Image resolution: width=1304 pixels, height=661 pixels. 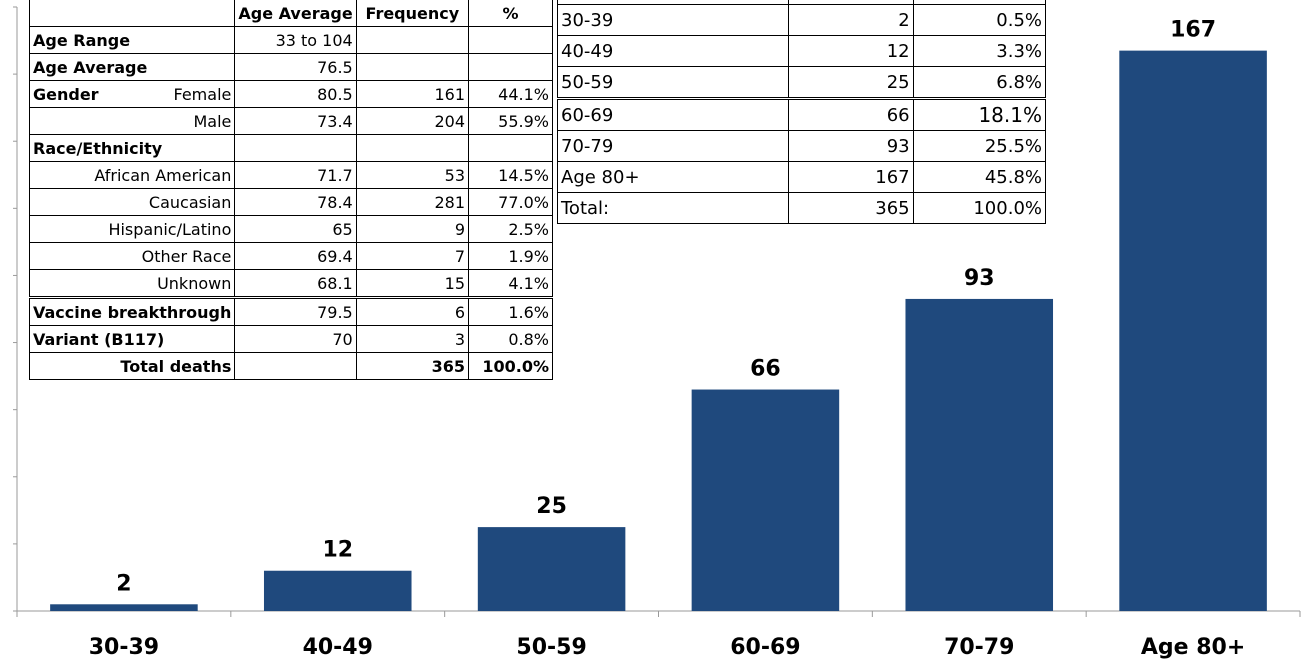 I want to click on summary-total-label: Total deaths, so click(x=132, y=366).